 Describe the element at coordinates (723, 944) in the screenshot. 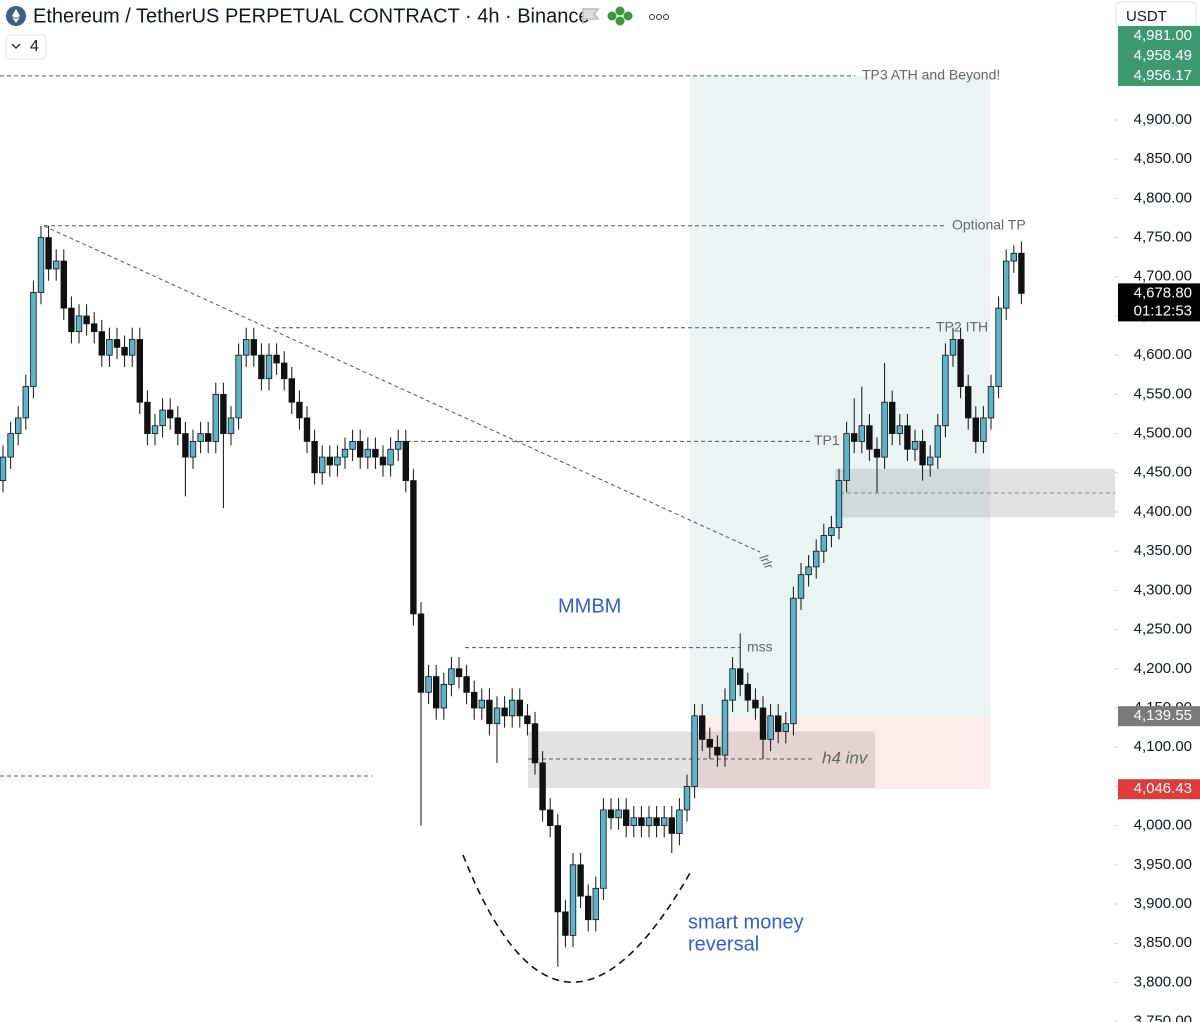

I see `note: reversal` at that location.